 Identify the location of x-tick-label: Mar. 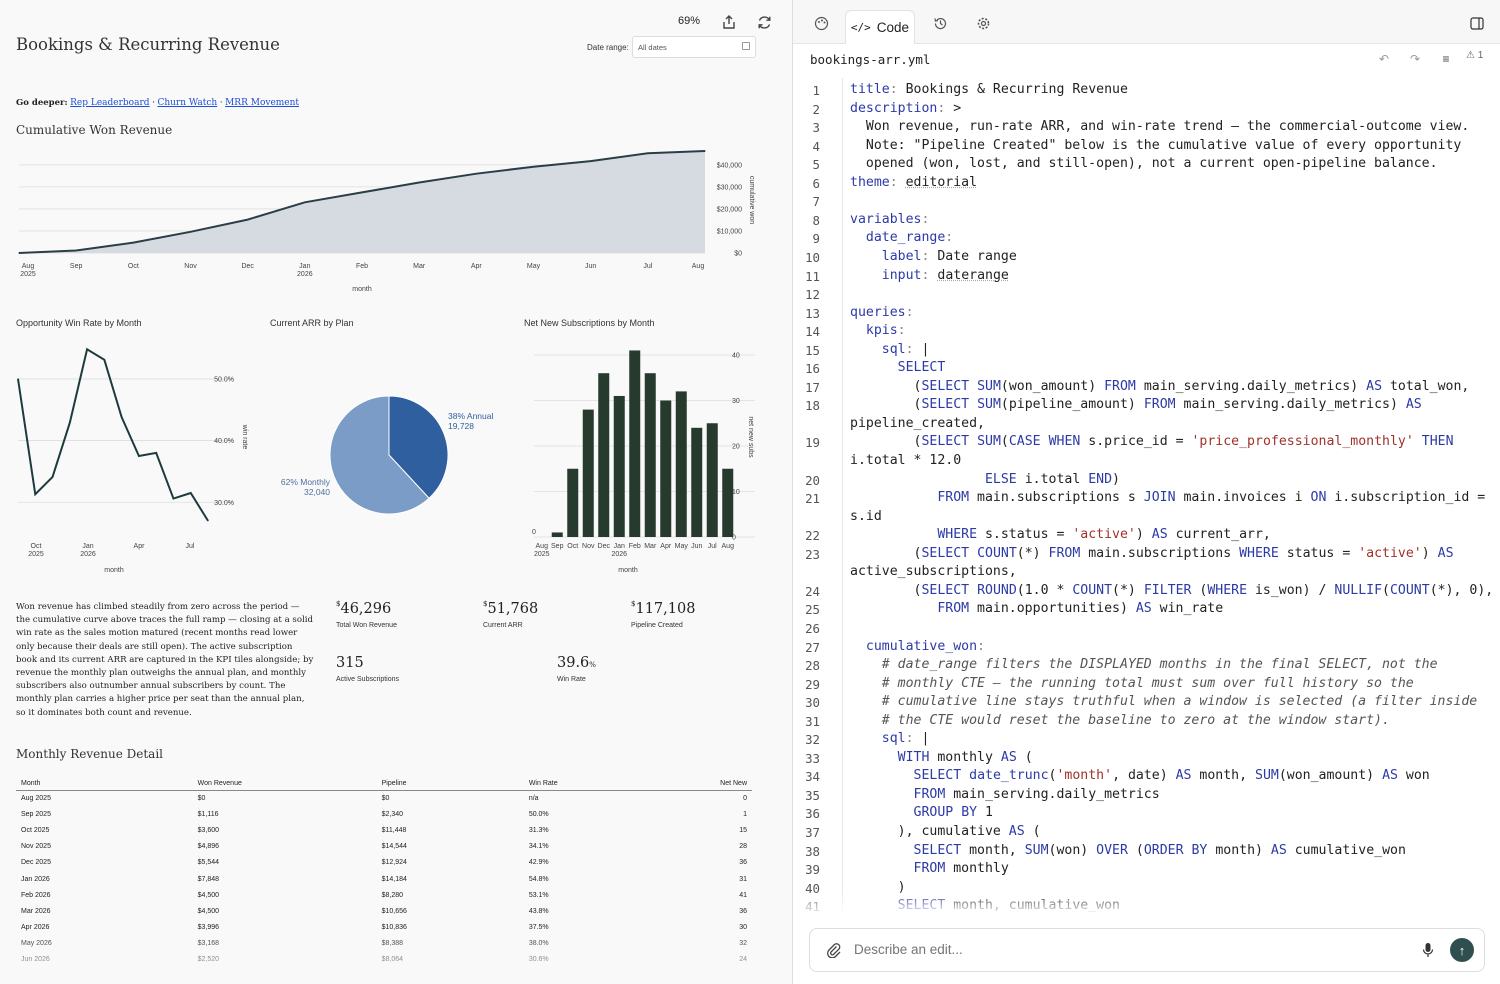
(650, 546).